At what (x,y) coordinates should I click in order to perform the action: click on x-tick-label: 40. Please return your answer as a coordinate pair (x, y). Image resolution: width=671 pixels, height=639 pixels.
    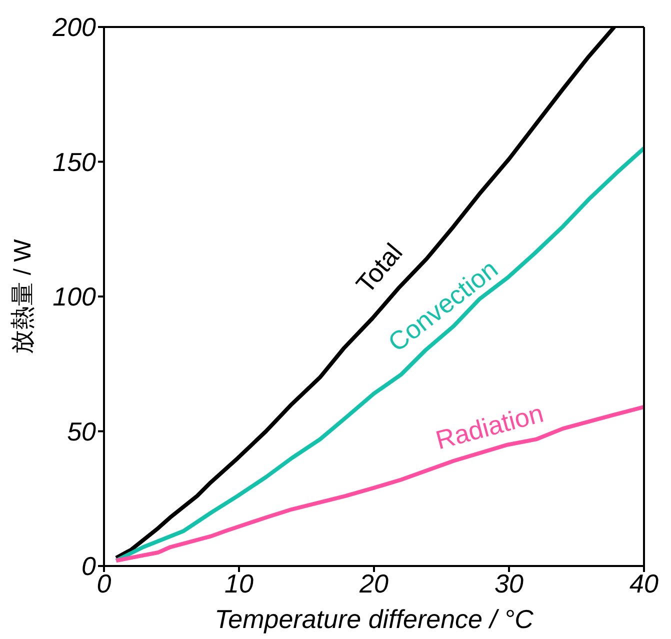
    Looking at the image, I should click on (644, 583).